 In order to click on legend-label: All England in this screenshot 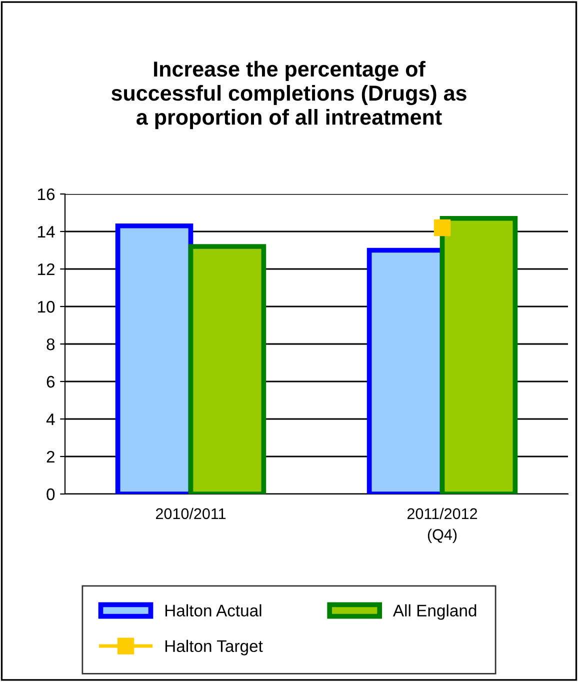, I will do `click(434, 612)`.